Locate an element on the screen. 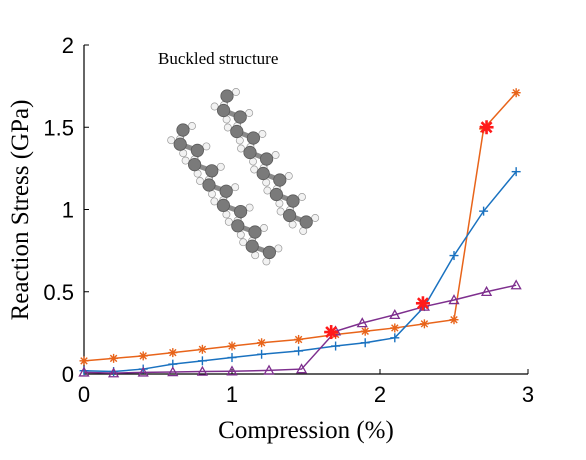  x-tick-label: 3 is located at coordinates (528, 394).